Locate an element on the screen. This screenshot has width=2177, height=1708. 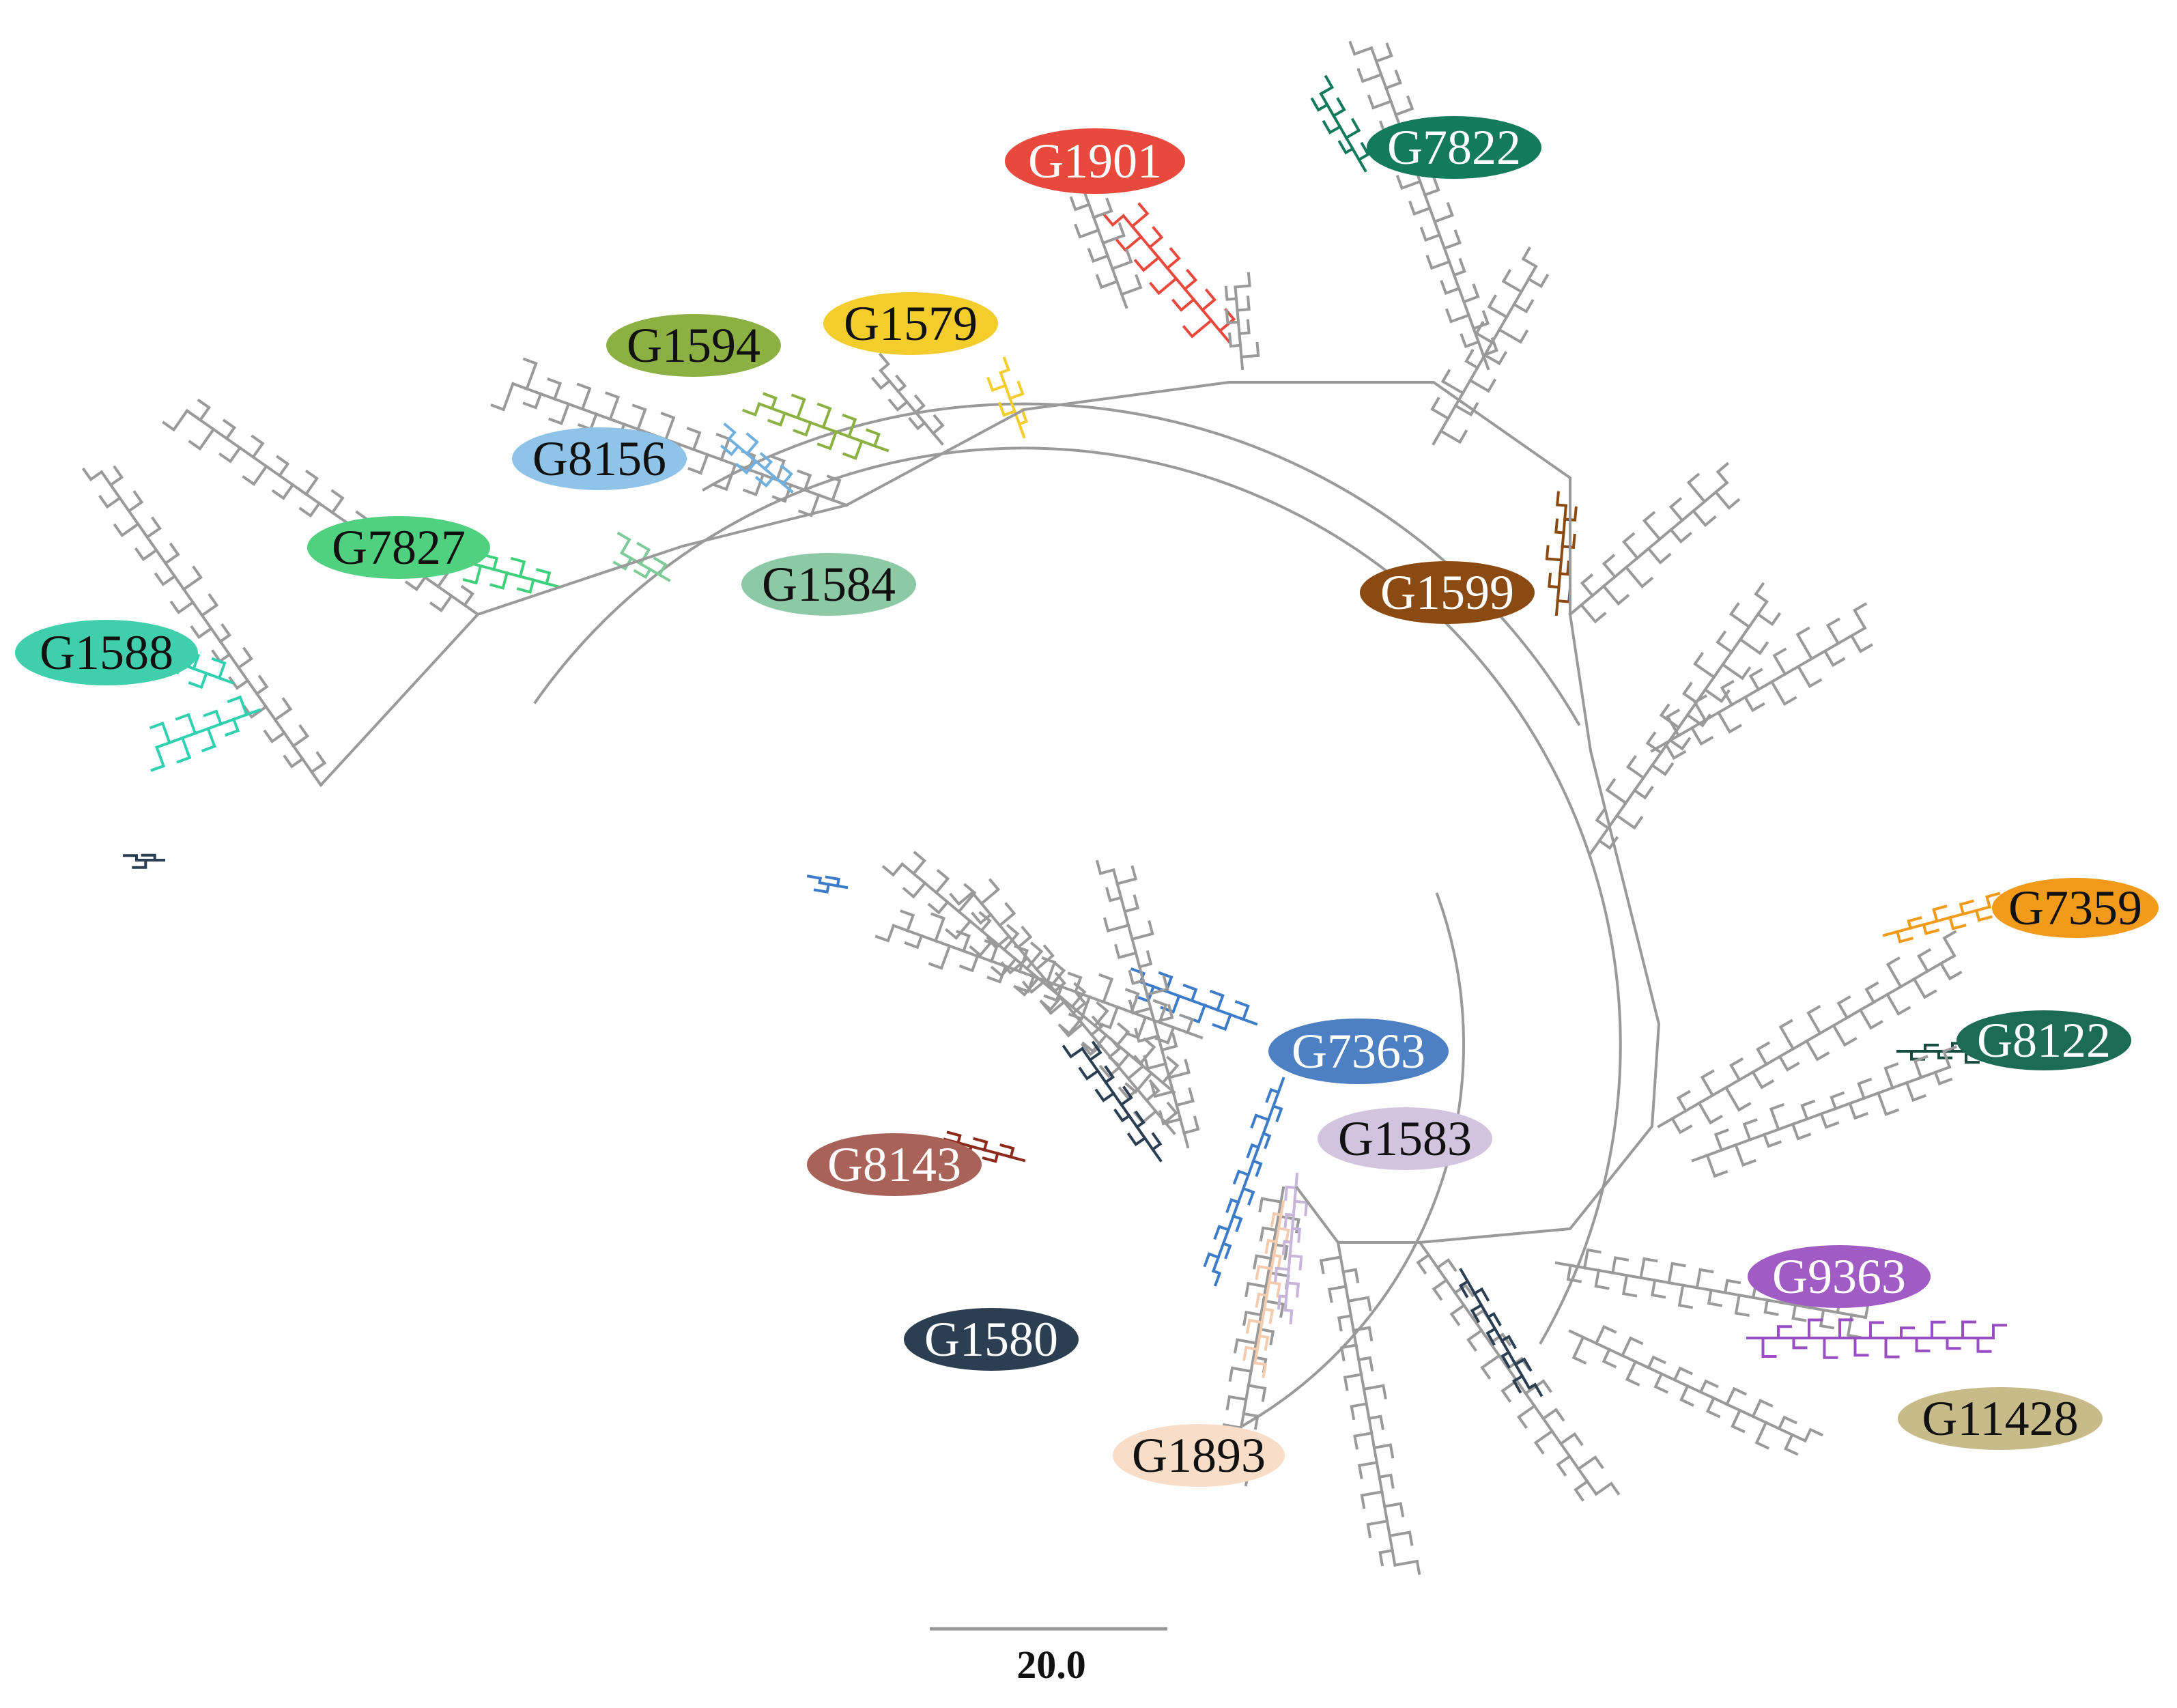
subtree-right-fan-b is located at coordinates (1685, 718).